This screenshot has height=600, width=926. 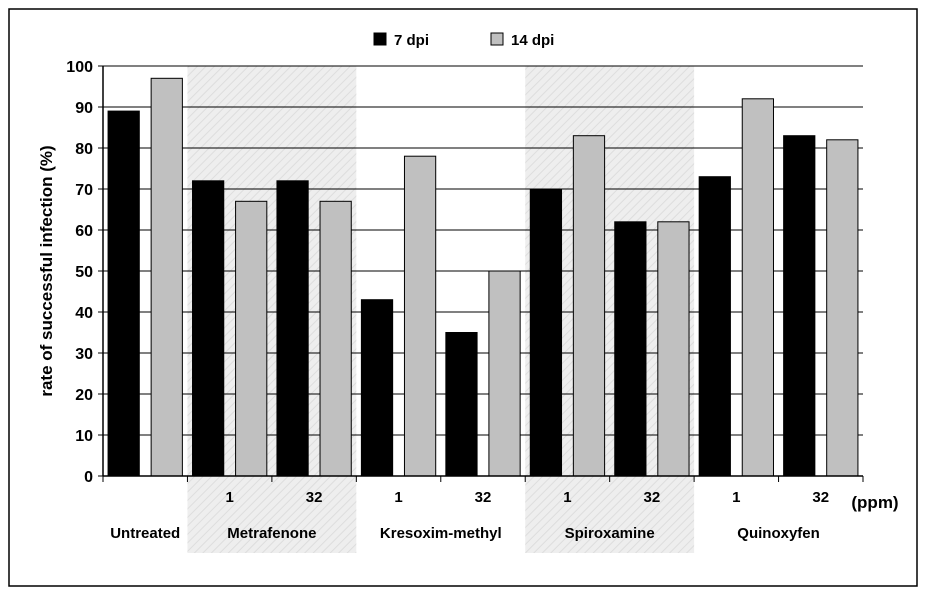 What do you see at coordinates (271, 533) in the screenshot?
I see `group-label: Metrafenone` at bounding box center [271, 533].